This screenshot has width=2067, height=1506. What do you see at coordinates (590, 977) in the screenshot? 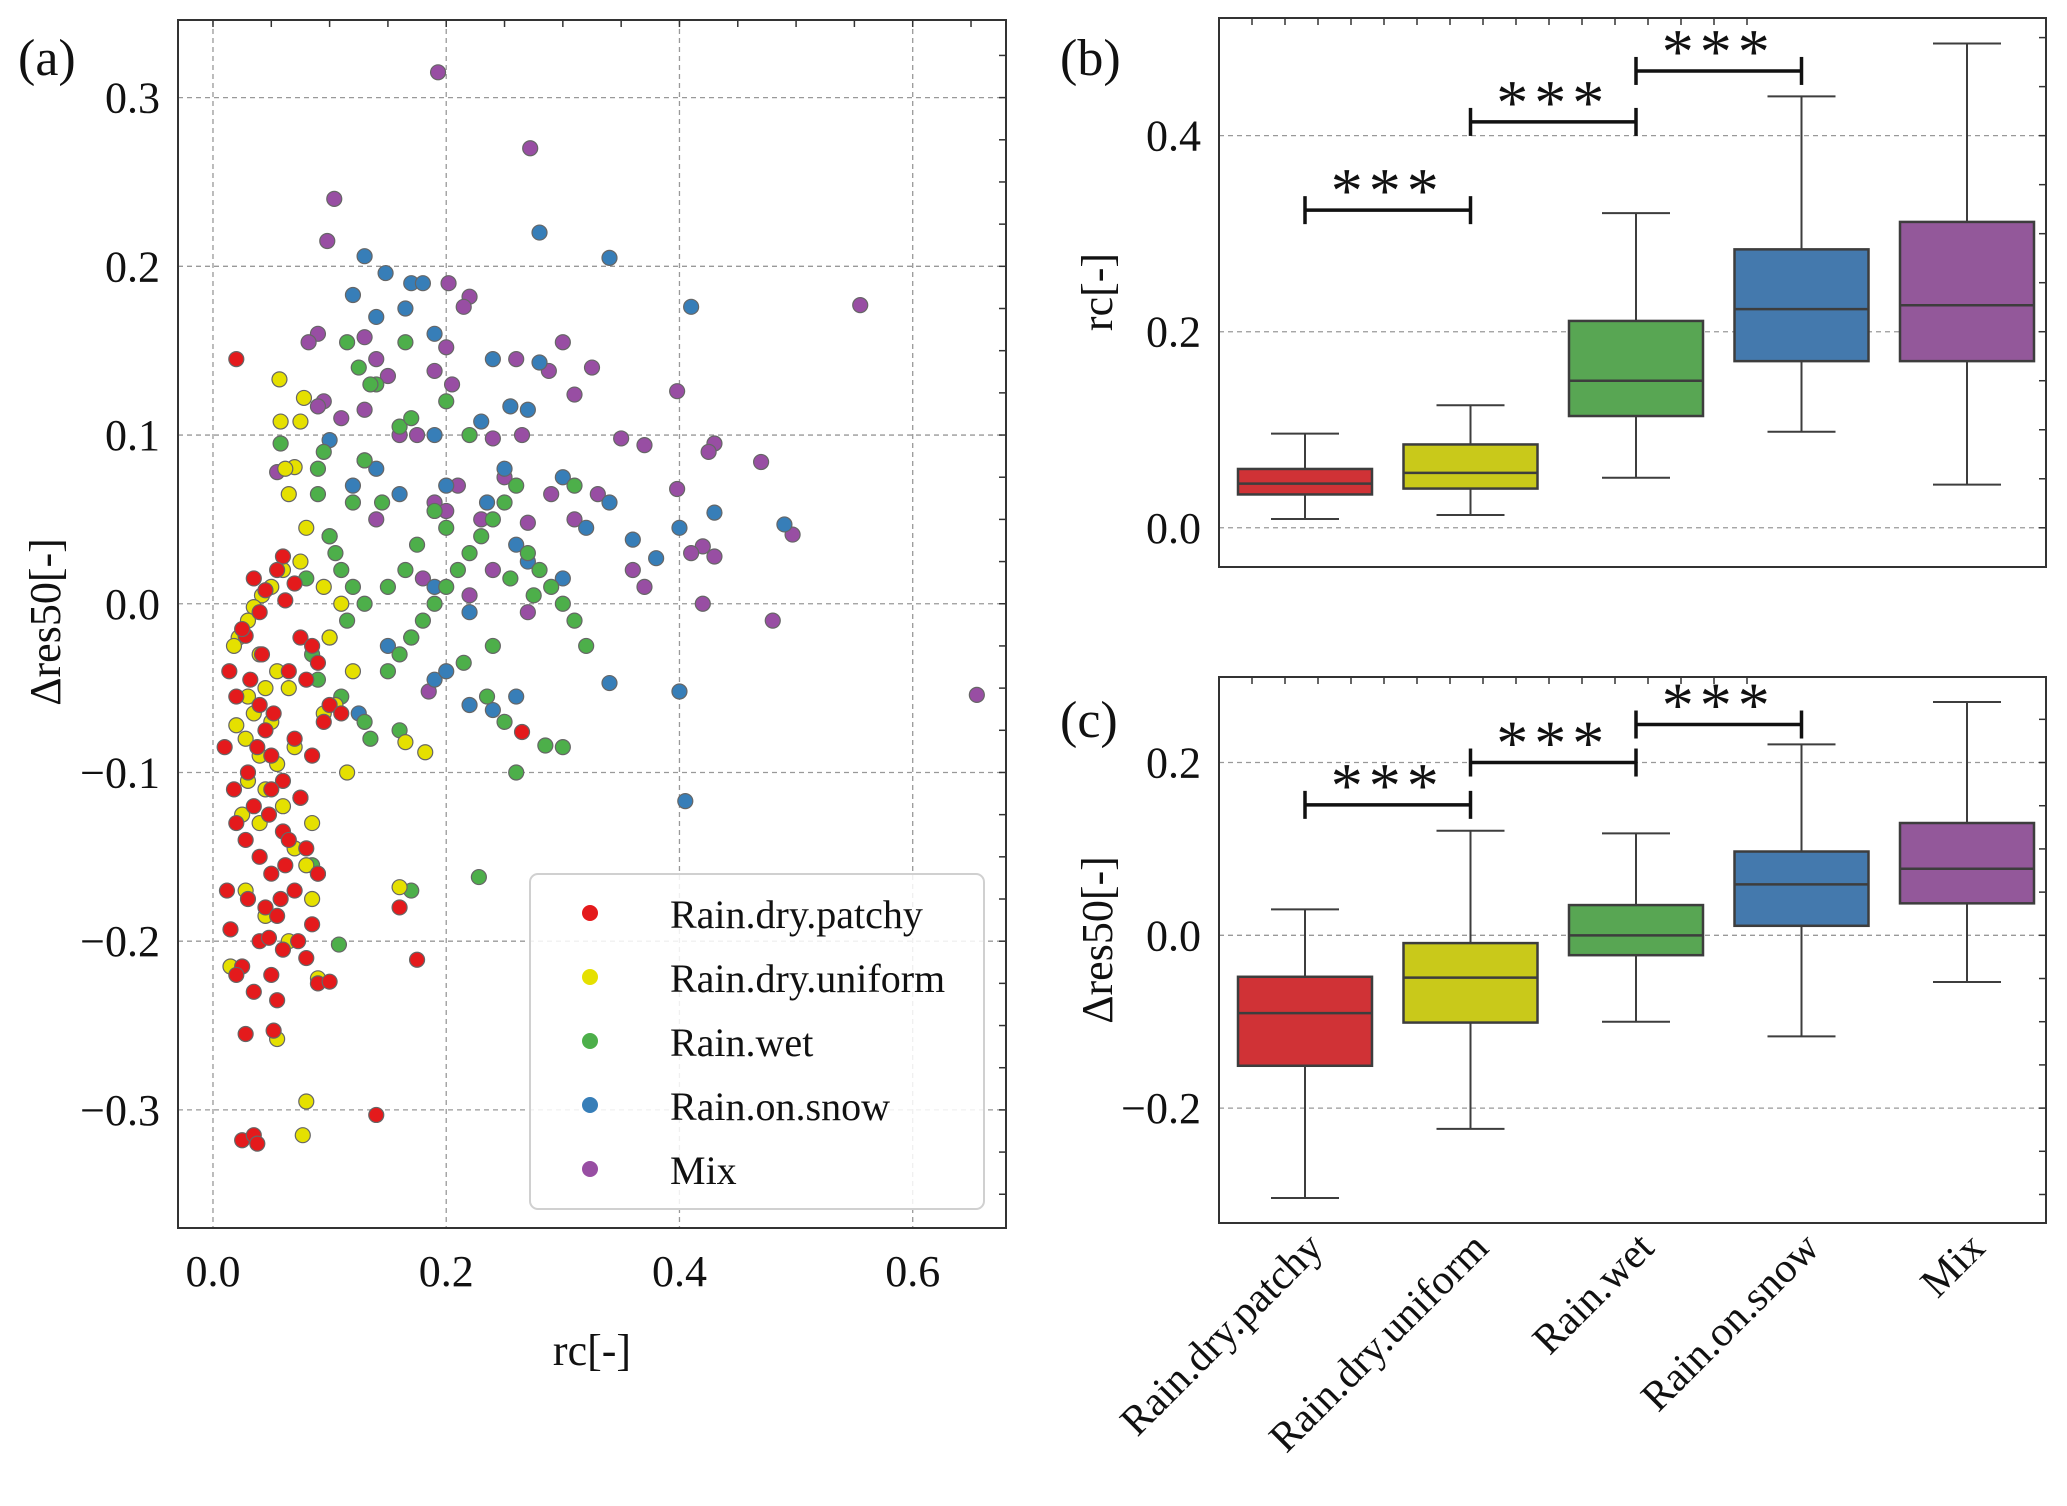
I see `legend-marker` at bounding box center [590, 977].